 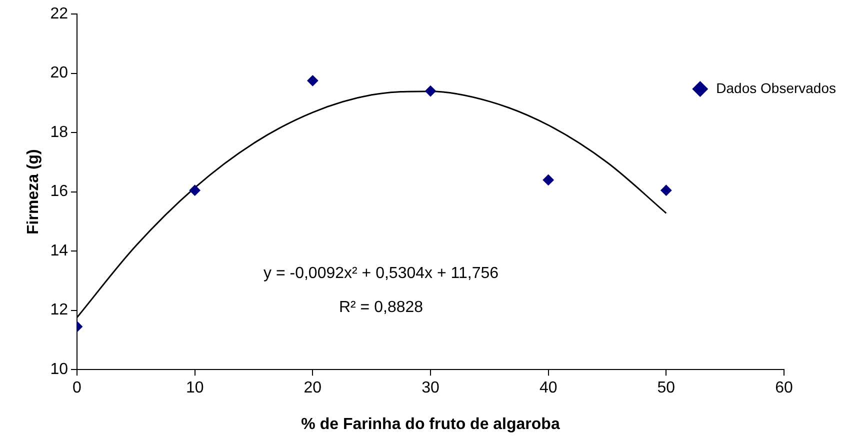 What do you see at coordinates (33, 191) in the screenshot?
I see `y-axis-title: Firmeza (g)` at bounding box center [33, 191].